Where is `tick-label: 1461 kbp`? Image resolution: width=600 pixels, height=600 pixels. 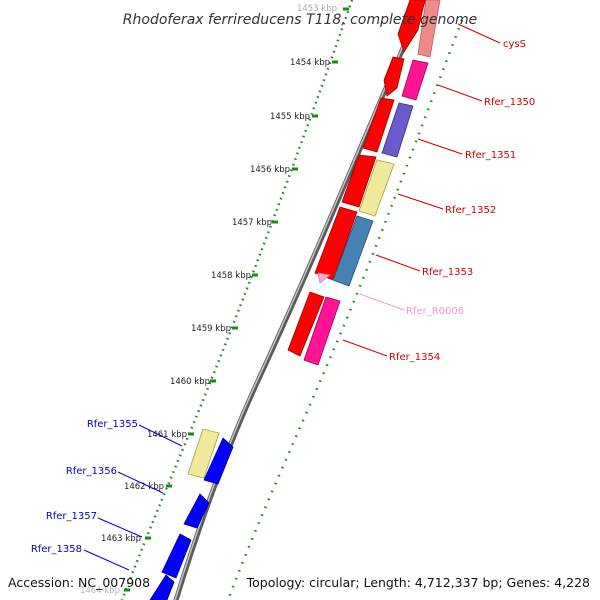
tick-label: 1461 kbp is located at coordinates (167, 435).